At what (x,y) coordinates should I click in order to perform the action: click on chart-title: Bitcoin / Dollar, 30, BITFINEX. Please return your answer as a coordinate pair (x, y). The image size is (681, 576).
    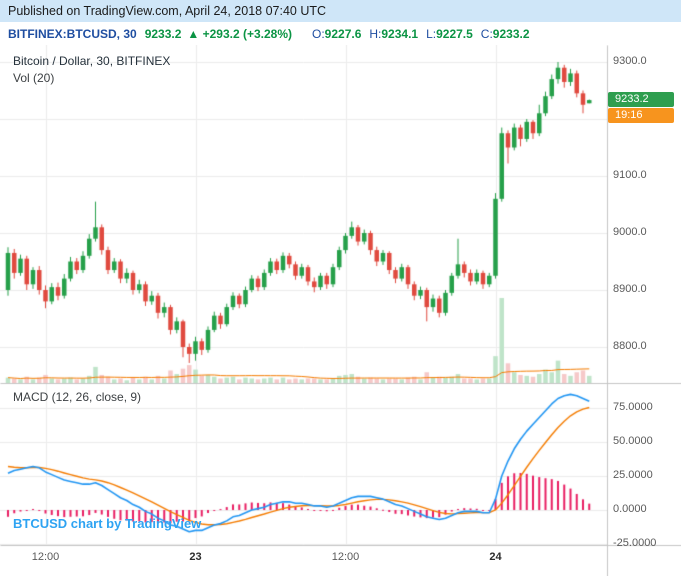
    Looking at the image, I should click on (92, 61).